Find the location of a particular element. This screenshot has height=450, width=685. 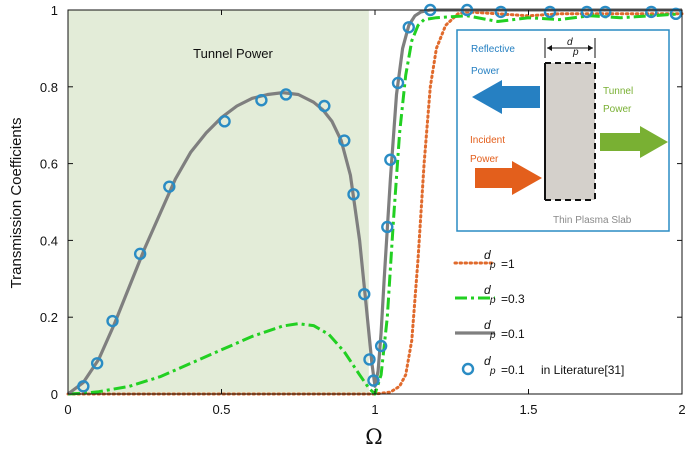

y-tick-label: 0.4 is located at coordinates (49, 240).